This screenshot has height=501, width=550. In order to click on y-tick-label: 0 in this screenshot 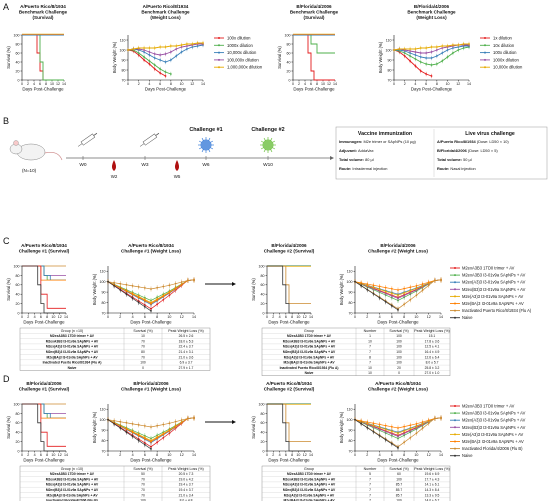, I will do `click(19, 451)`.